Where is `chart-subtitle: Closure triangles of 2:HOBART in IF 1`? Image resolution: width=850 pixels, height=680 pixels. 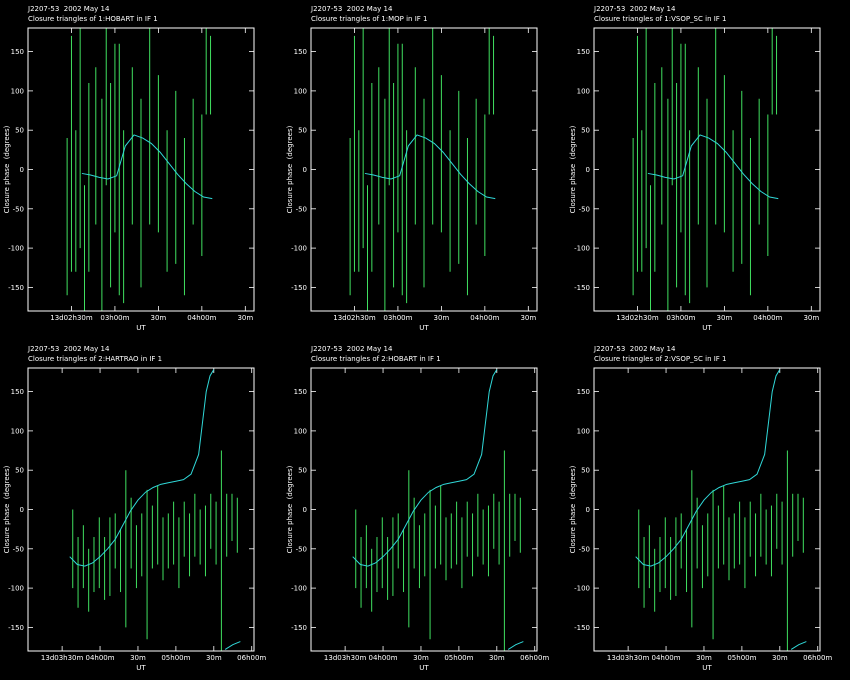 chart-subtitle: Closure triangles of 2:HOBART in IF 1 is located at coordinates (376, 359).